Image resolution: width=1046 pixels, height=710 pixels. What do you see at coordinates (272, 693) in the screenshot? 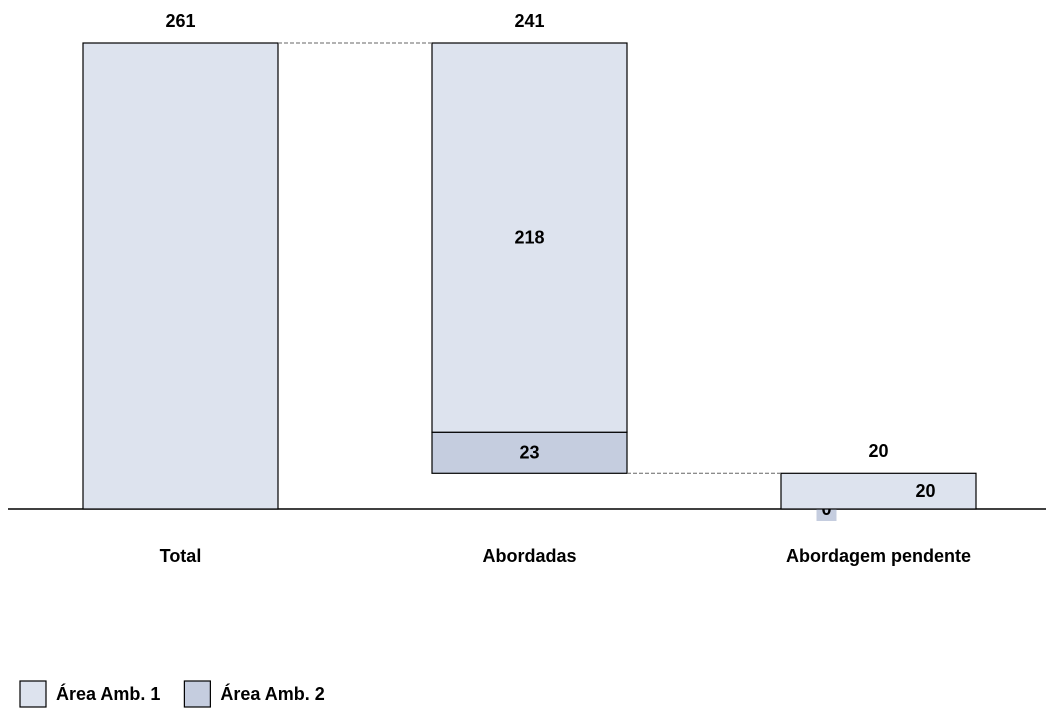
I see `legend-label: Área Amb. 2` at bounding box center [272, 693].